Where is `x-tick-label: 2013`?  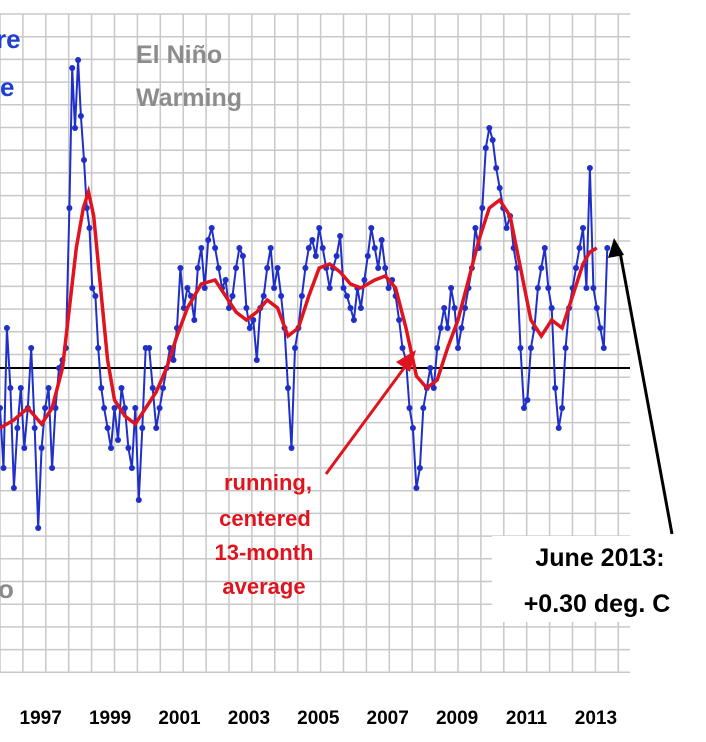
x-tick-label: 2013 is located at coordinates (596, 718).